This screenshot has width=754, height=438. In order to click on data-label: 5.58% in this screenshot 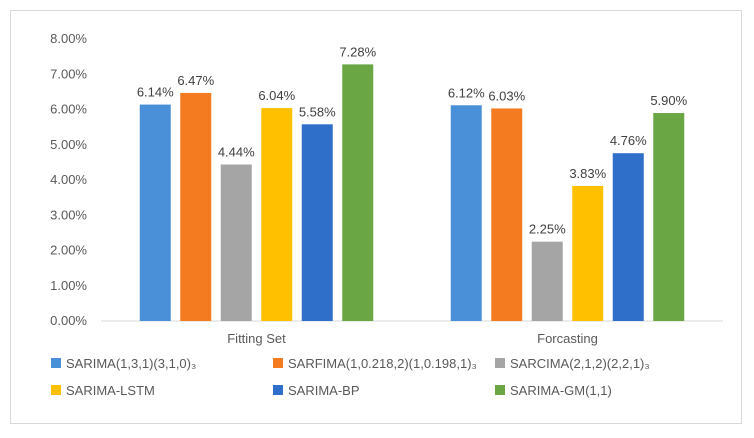, I will do `click(317, 111)`.